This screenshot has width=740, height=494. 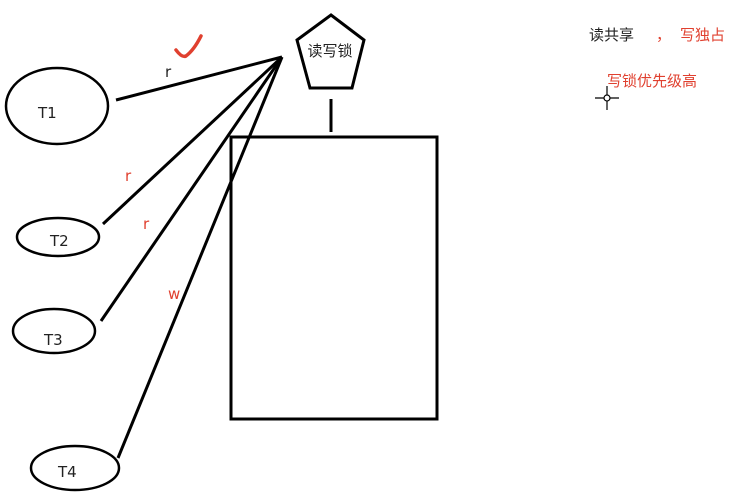 I want to click on edge-t3-lock, so click(x=191, y=189).